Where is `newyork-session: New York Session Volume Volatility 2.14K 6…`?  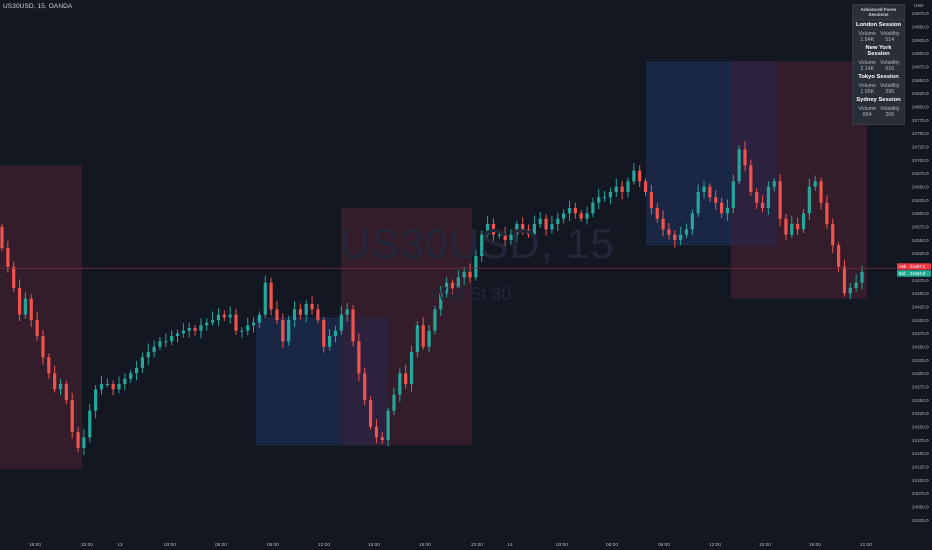 newyork-session: New York Session Volume Volatility 2.14K 6… is located at coordinates (878, 57).